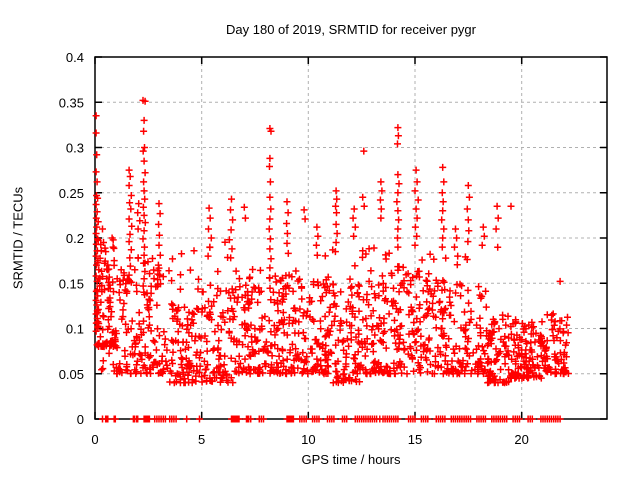 Image resolution: width=640 pixels, height=480 pixels. What do you see at coordinates (94, 439) in the screenshot?
I see `x-tick-label: 0` at bounding box center [94, 439].